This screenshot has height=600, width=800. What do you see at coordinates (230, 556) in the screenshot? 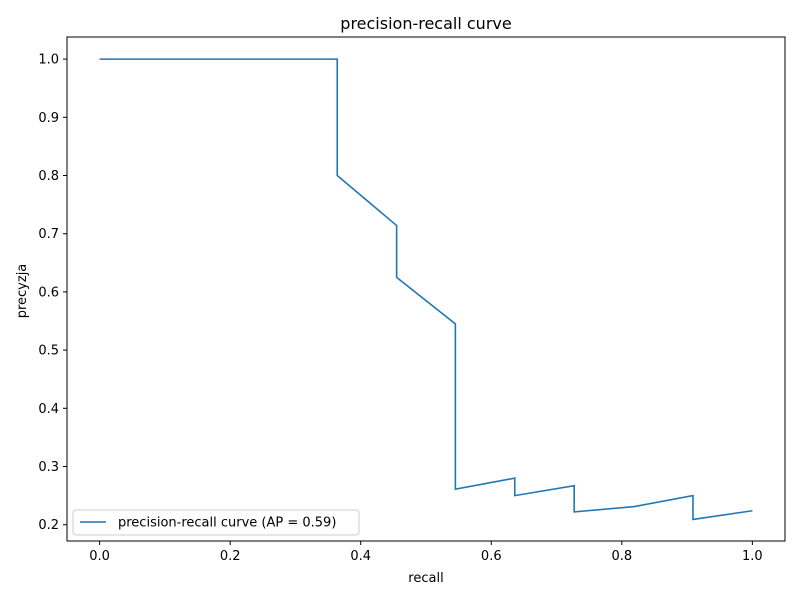
I see `x-tick-label: 0.2` at bounding box center [230, 556].